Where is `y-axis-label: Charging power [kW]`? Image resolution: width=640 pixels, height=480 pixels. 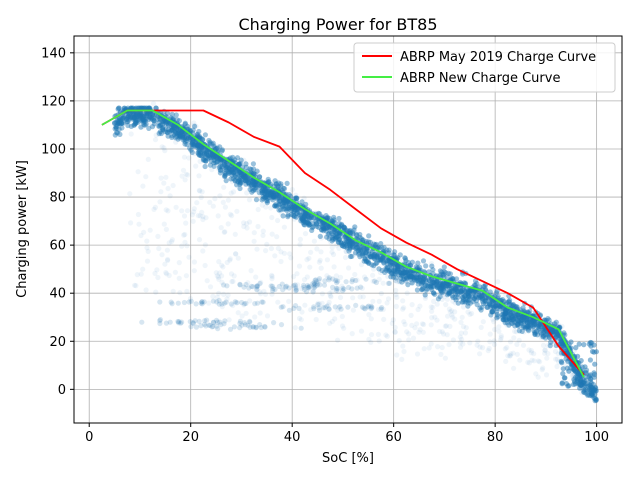
y-axis-label: Charging power [kW] is located at coordinates (22, 229).